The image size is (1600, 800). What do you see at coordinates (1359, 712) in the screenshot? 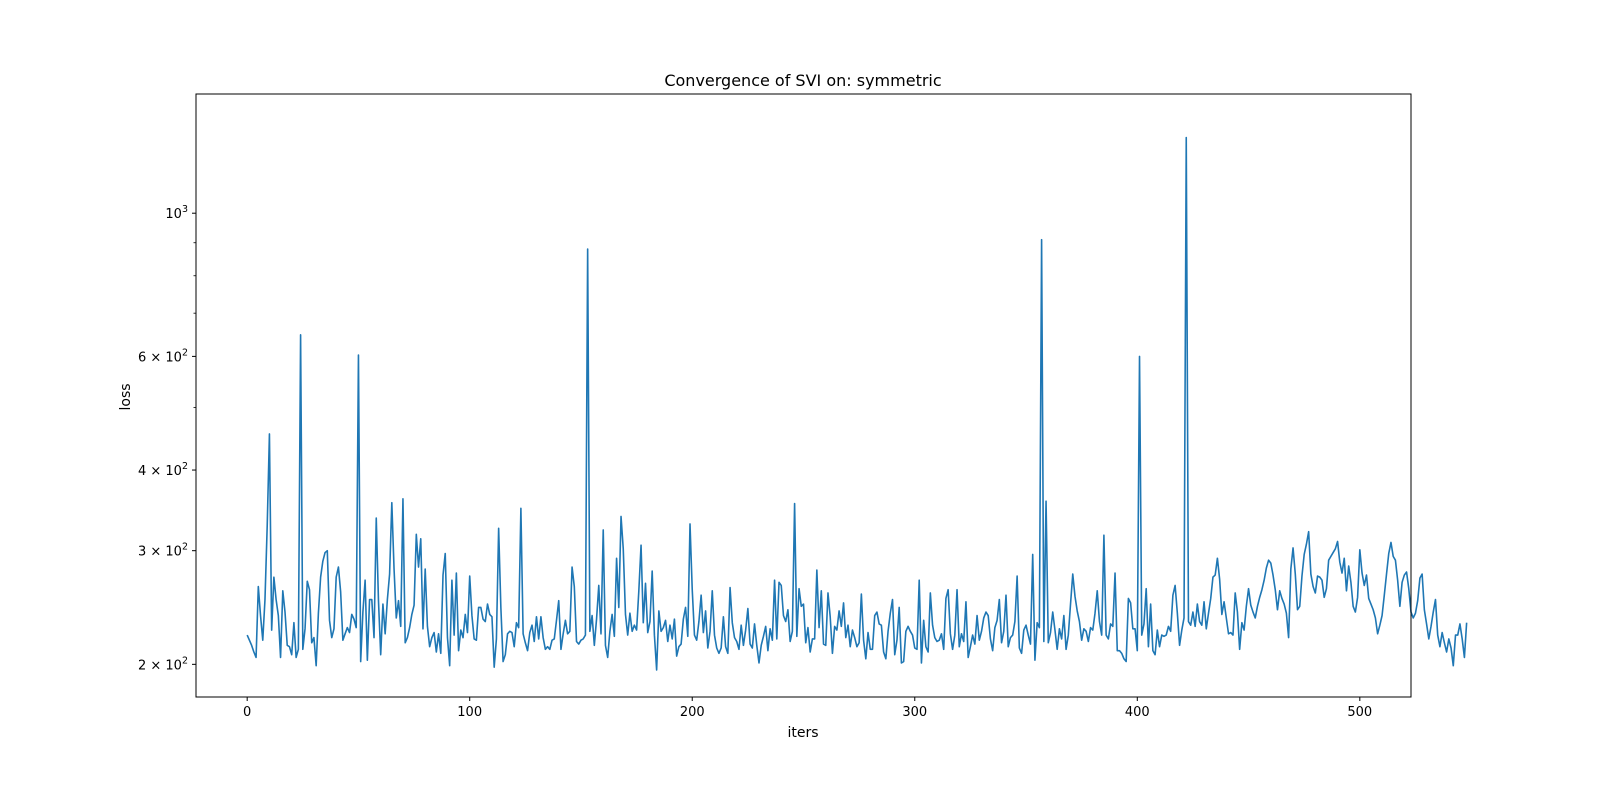
I see `x-tick-label: 500` at bounding box center [1359, 712].